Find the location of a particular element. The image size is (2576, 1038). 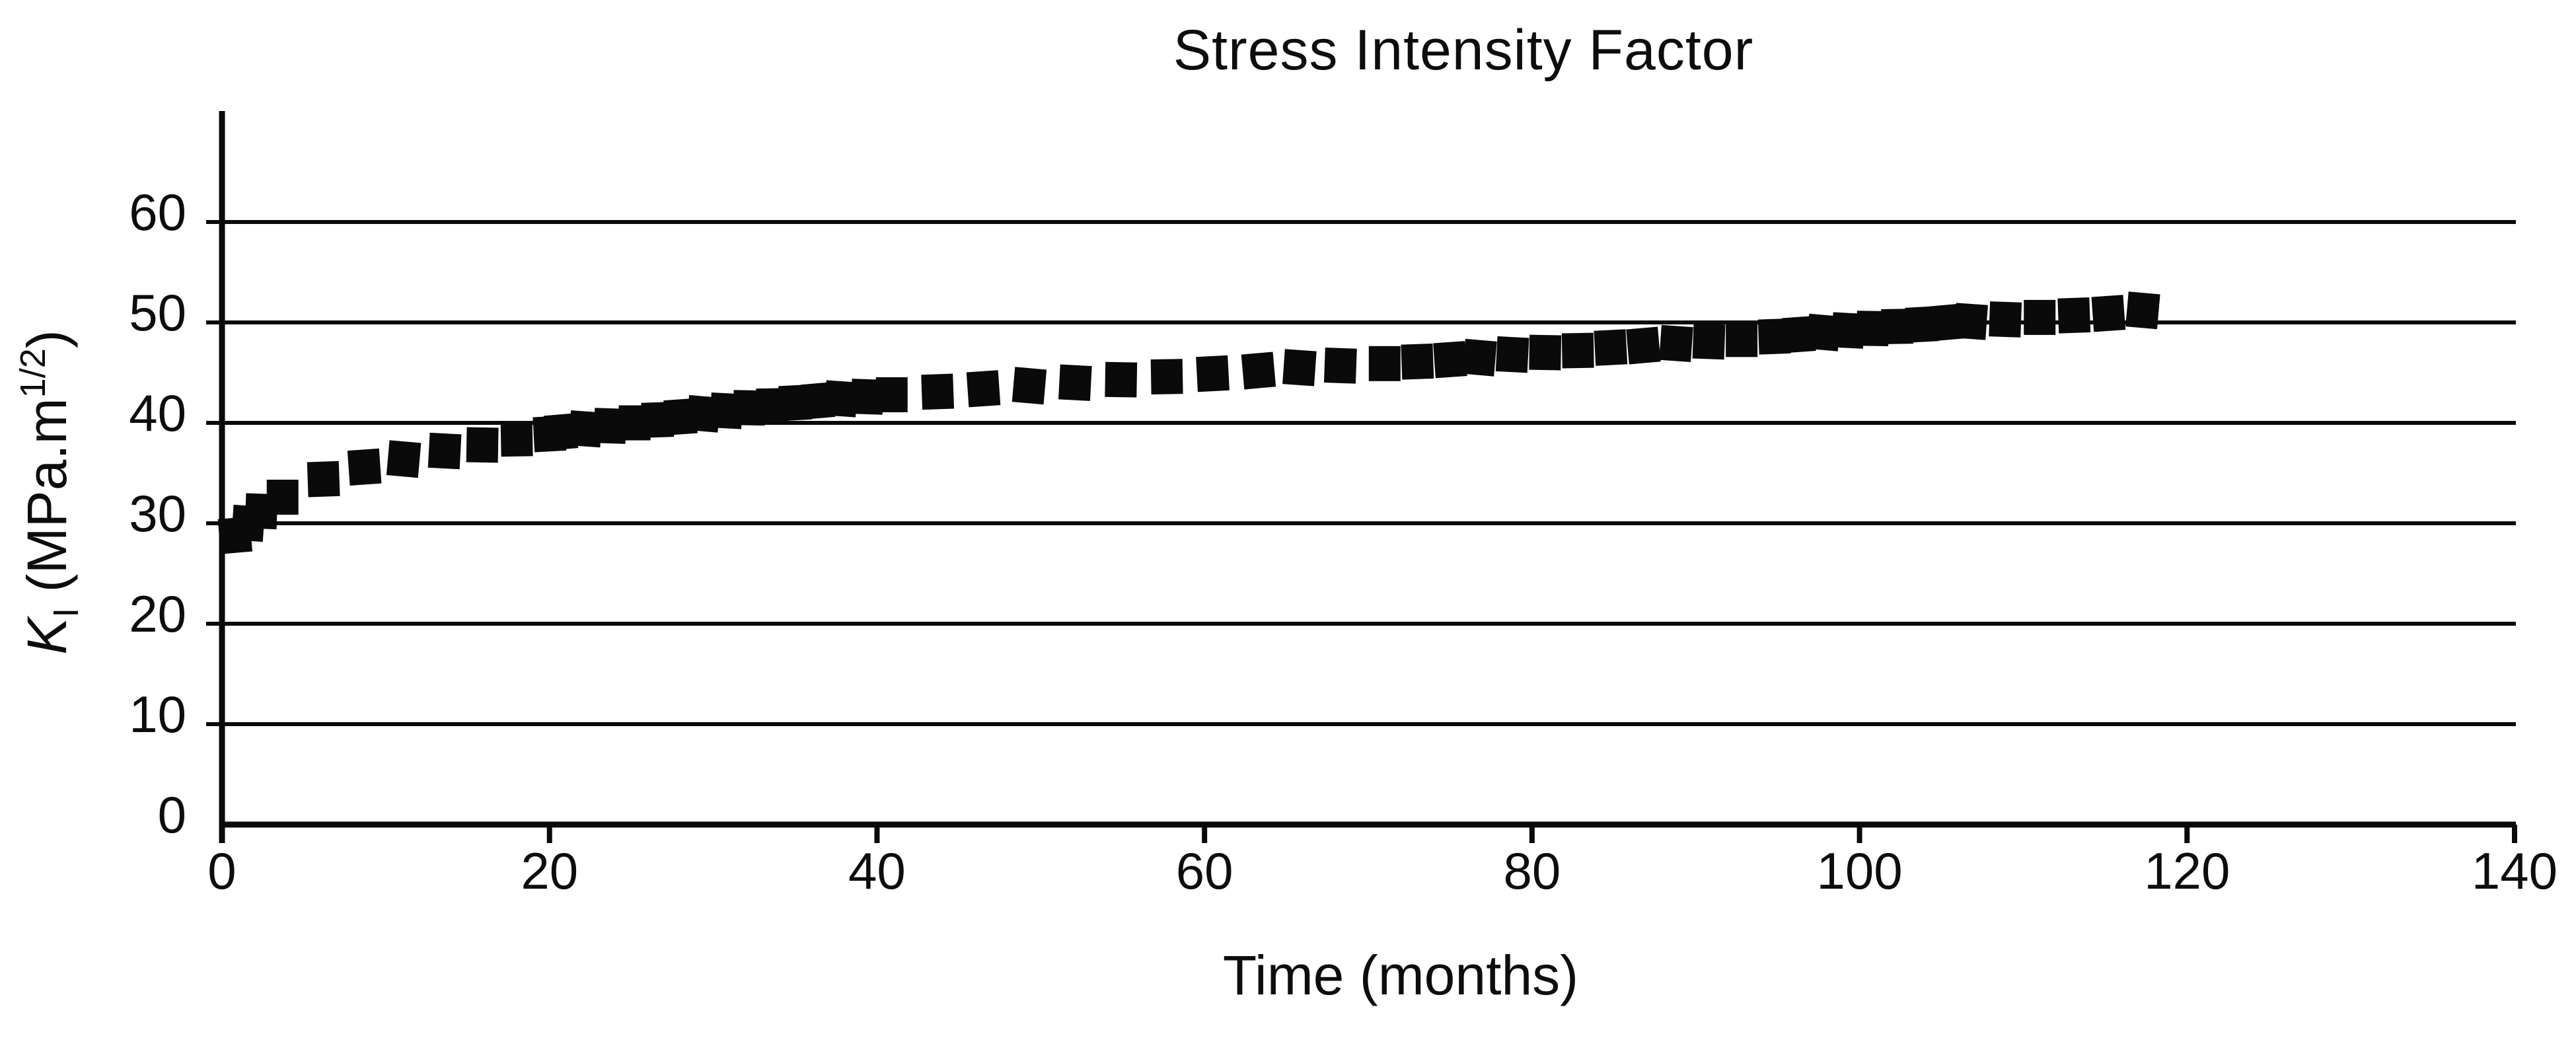

x-tick-label-20: 20 is located at coordinates (549, 871).